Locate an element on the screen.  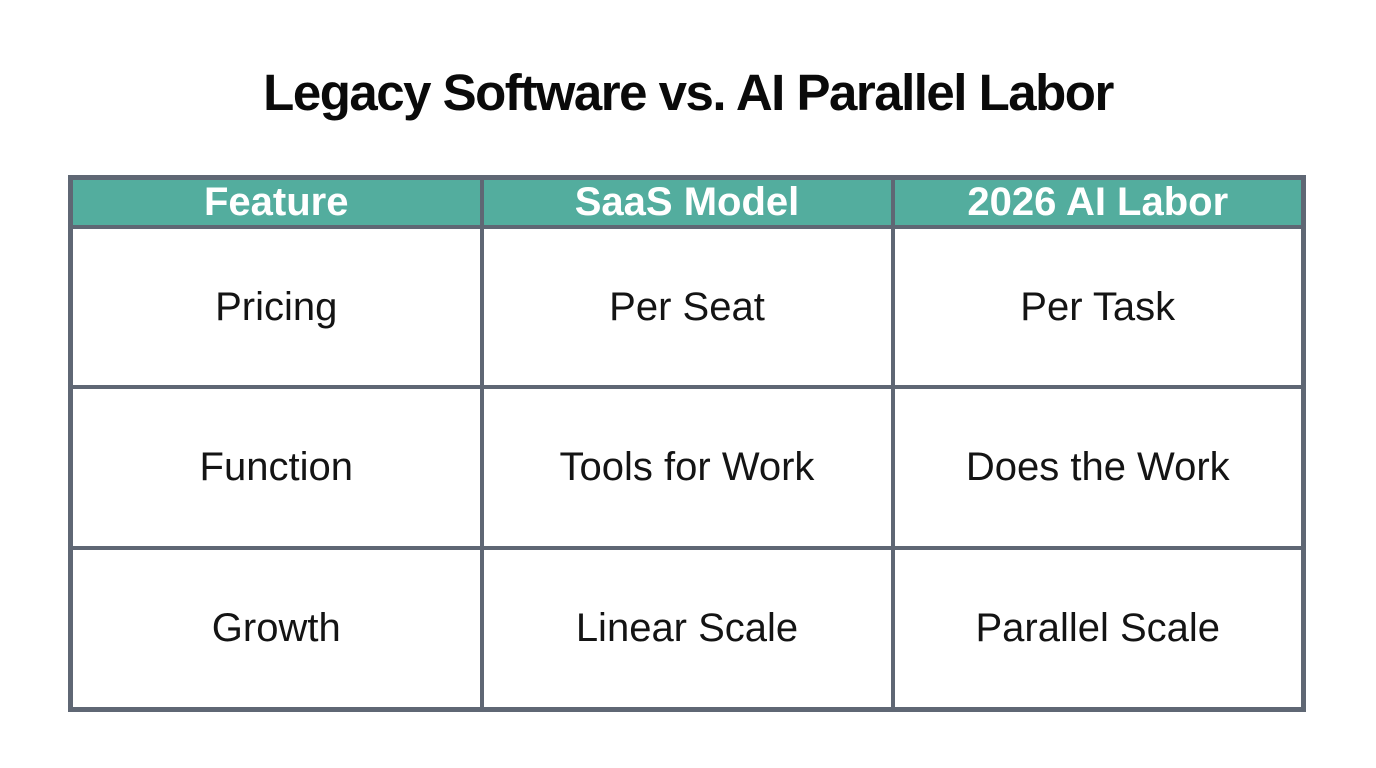
table-cell: Tools for Work is located at coordinates (687, 467).